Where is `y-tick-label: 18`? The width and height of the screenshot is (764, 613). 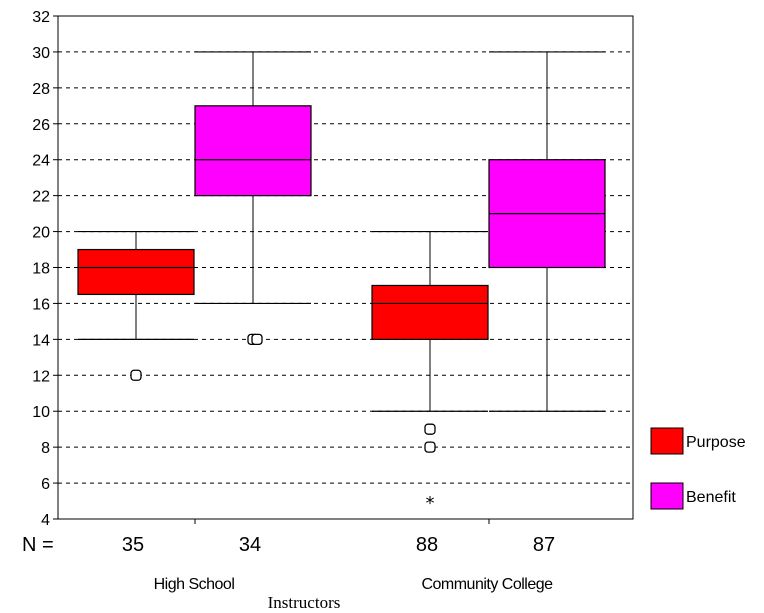 y-tick-label: 18 is located at coordinates (41, 269).